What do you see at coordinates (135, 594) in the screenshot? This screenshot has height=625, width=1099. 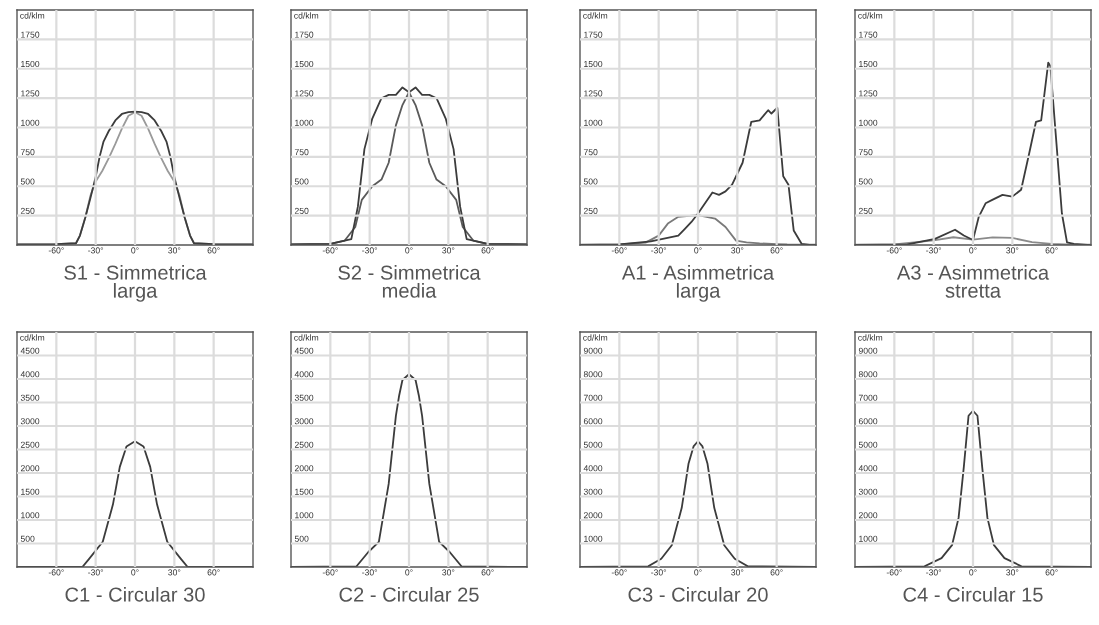 I see `text: C1 - Circular 30` at bounding box center [135, 594].